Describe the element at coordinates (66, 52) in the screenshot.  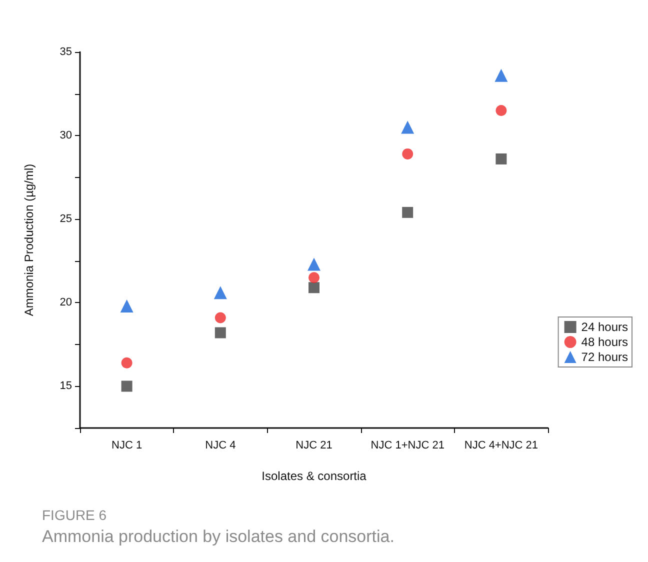
I see `y-tick-label: 35` at that location.